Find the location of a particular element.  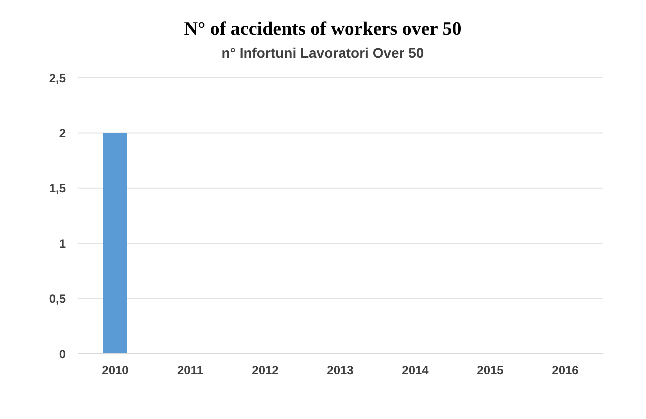

y-tick-label: 2 is located at coordinates (62, 133).